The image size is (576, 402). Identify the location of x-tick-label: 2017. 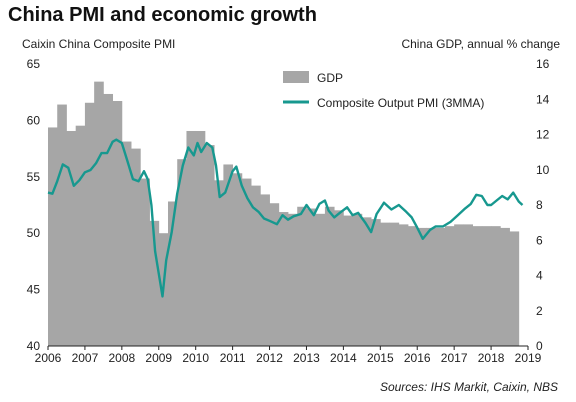
(454, 358).